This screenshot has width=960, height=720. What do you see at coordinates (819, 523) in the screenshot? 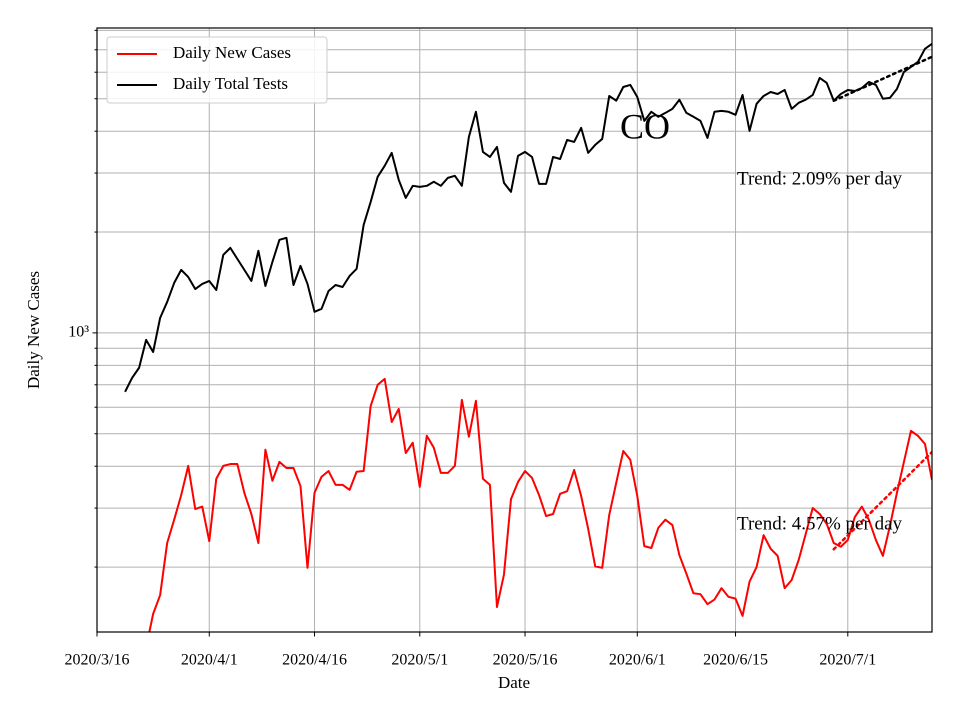
I see `trend-label: Trend: 4.57% per day` at bounding box center [819, 523].